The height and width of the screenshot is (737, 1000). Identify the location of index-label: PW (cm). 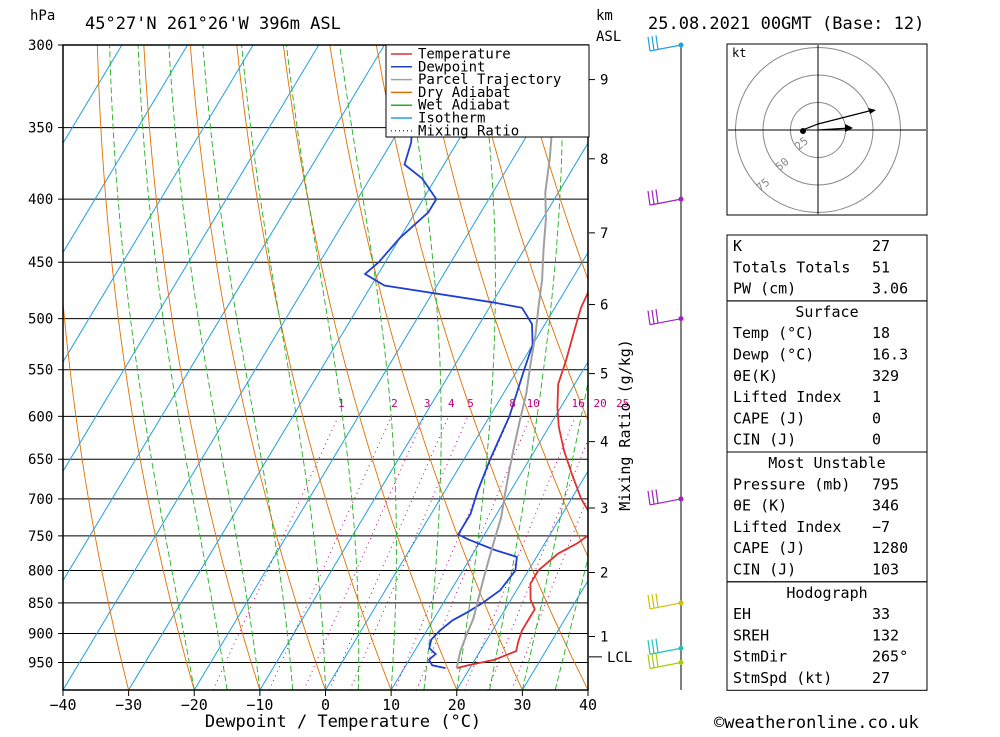
(764, 289).